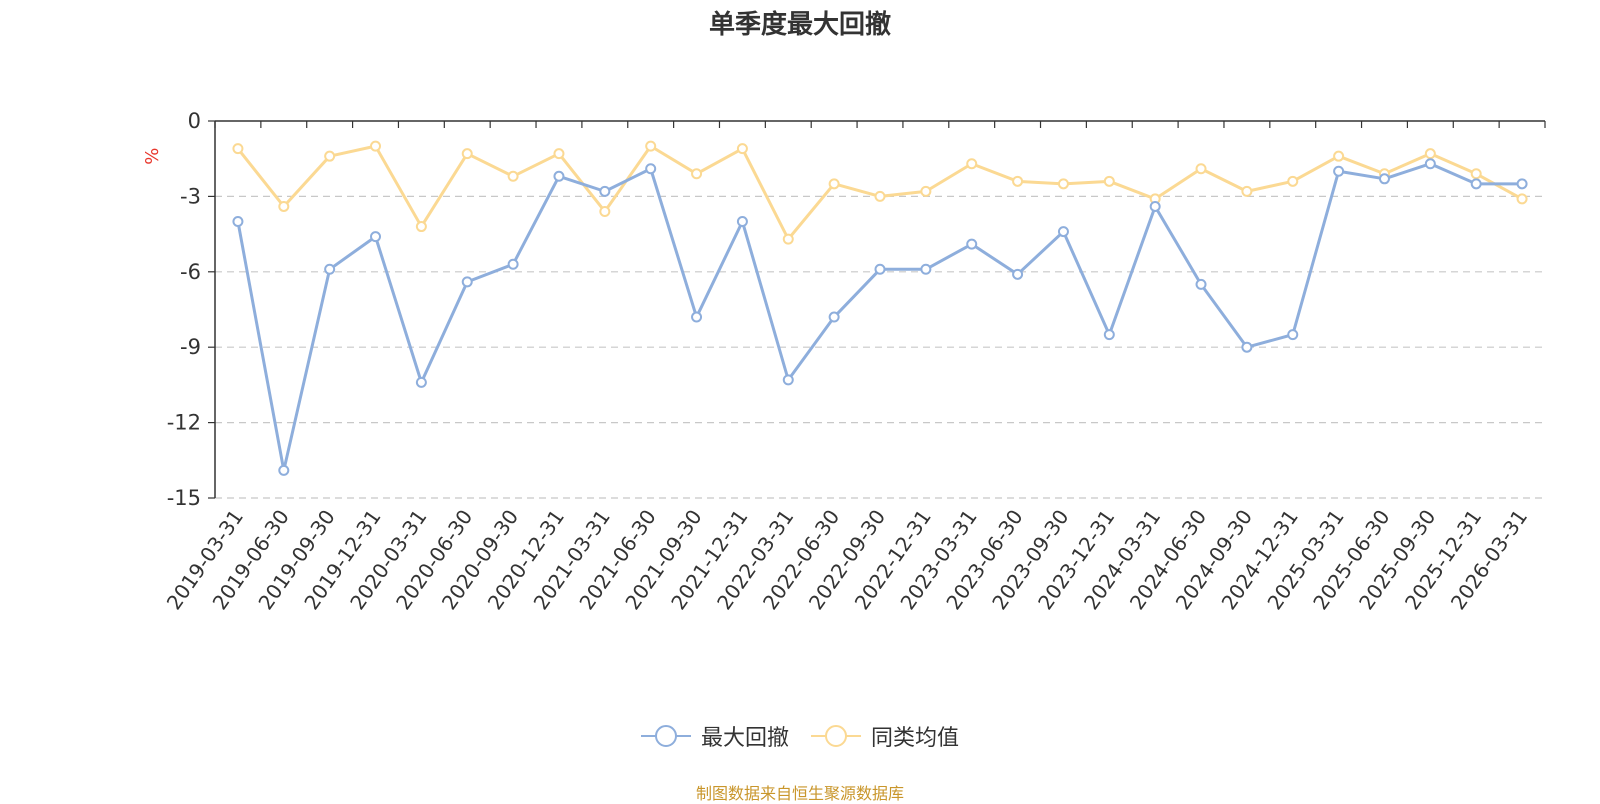 The height and width of the screenshot is (804, 1600). I want to click on legend: 最大回撤 同类均值, so click(800, 736).